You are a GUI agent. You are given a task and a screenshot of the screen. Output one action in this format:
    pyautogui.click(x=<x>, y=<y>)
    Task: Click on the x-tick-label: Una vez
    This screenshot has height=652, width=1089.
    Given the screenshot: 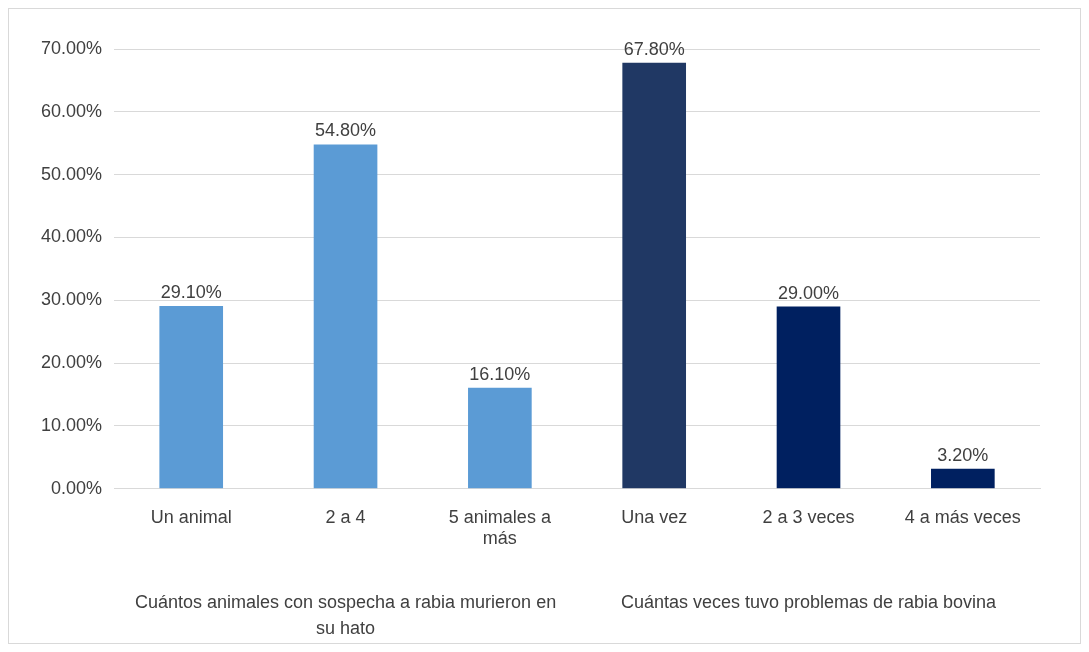 What is the action you would take?
    pyautogui.click(x=654, y=516)
    